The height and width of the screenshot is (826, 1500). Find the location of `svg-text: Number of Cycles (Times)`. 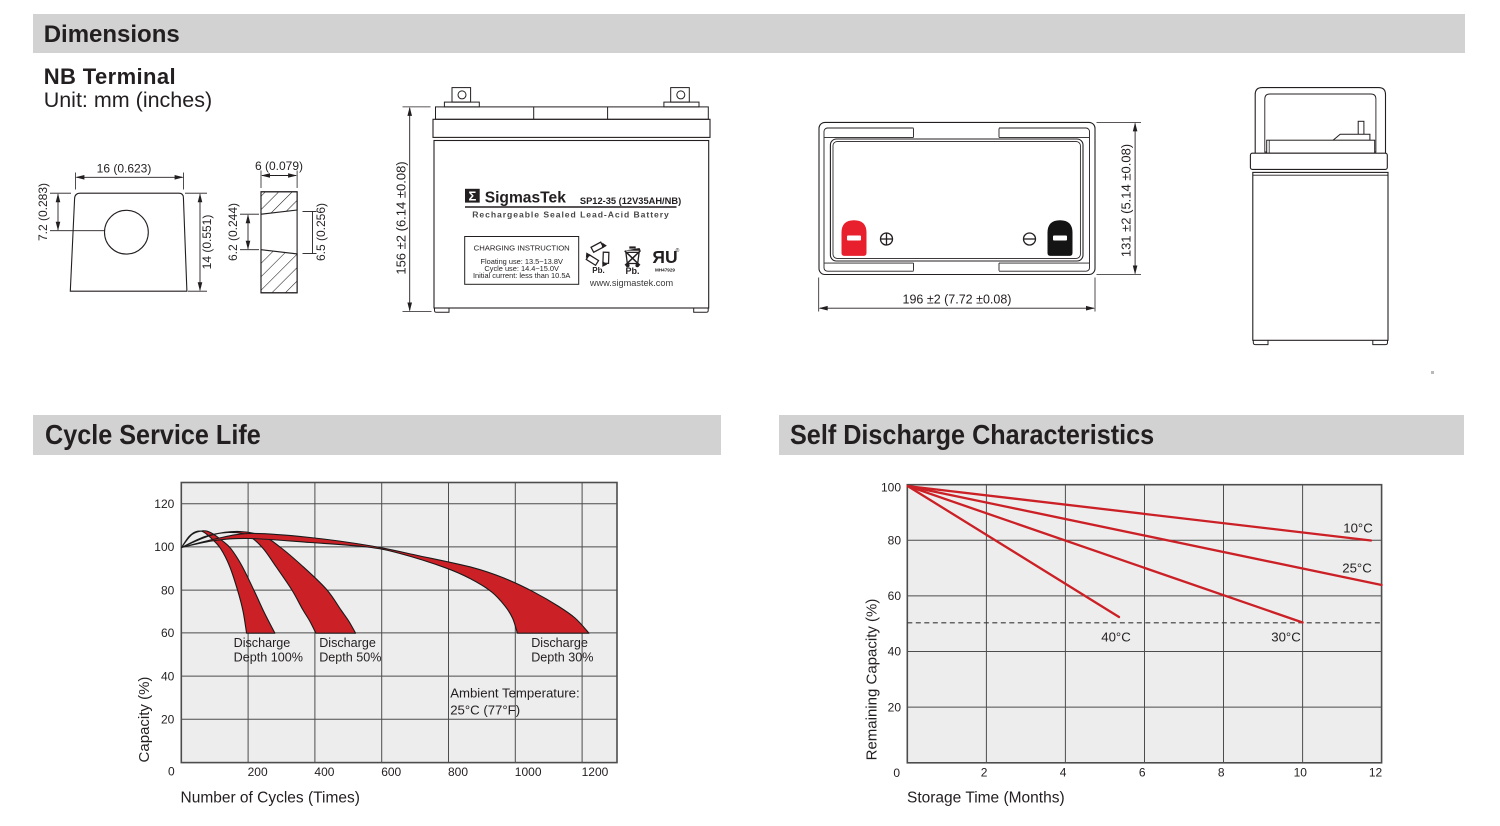

svg-text: Number of Cycles (Times) is located at coordinates (270, 798).